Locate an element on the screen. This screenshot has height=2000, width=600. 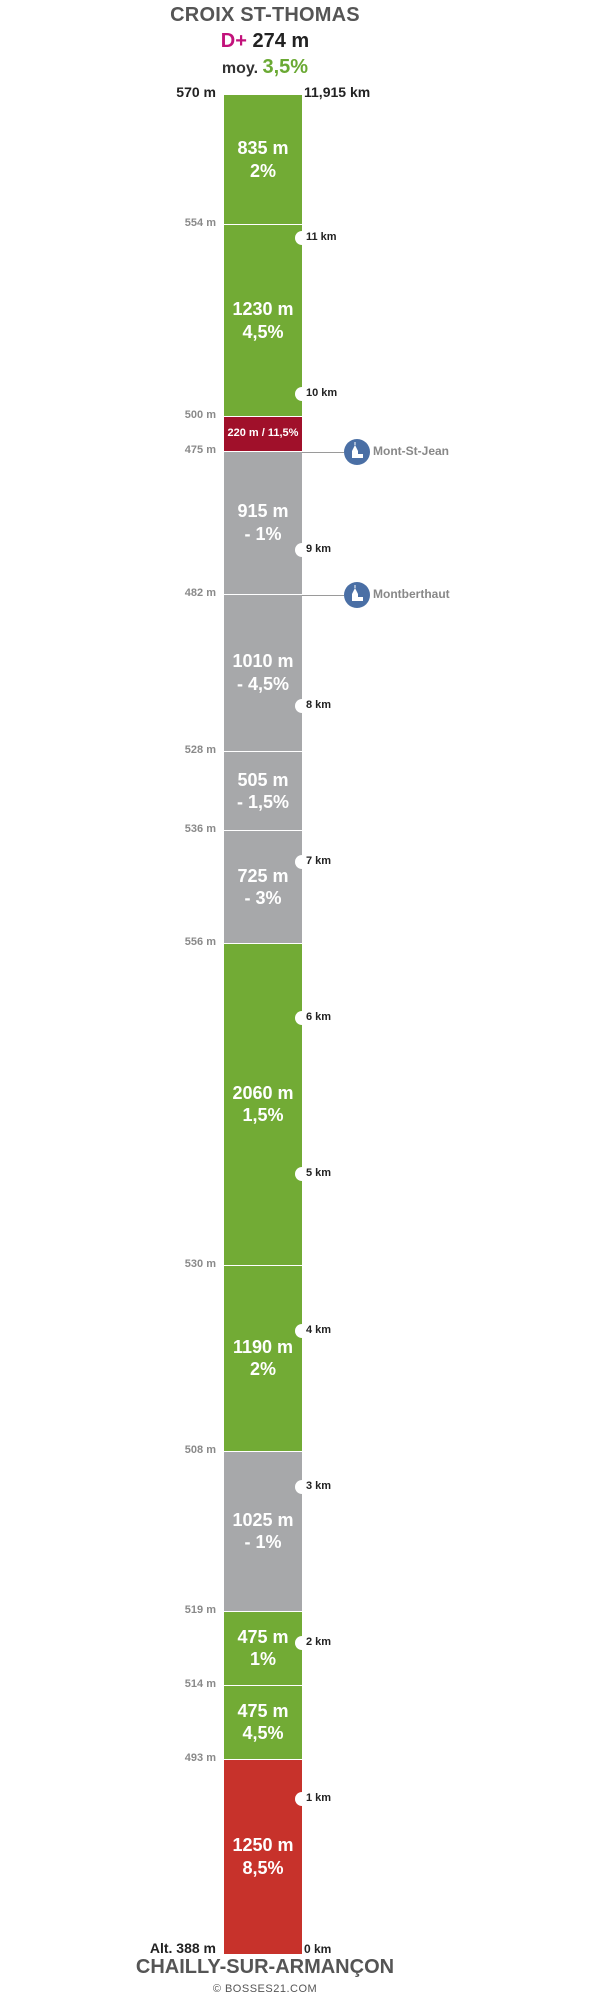
credit: © BOSSES21.COM is located at coordinates (265, 1989).